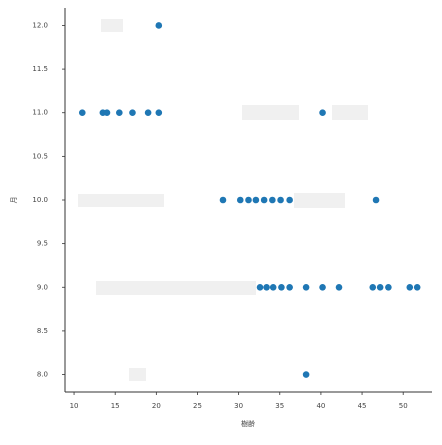 This screenshot has height=445, width=442. I want to click on x-tick-label: 20, so click(156, 406).